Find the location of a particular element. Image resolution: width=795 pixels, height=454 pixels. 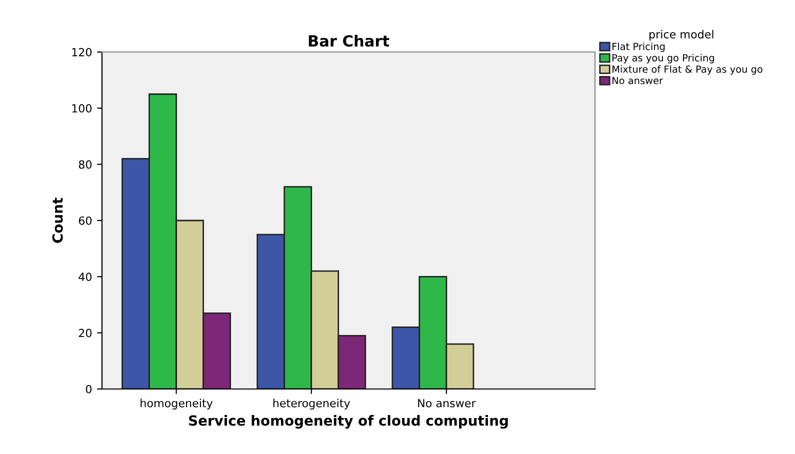

legend-title: price model is located at coordinates (682, 35).